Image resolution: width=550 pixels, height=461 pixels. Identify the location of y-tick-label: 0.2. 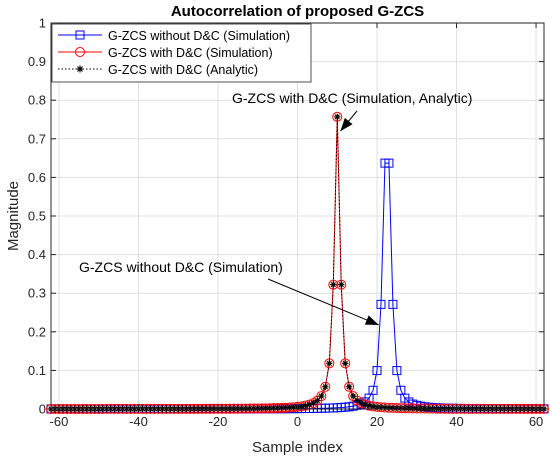
(37, 331).